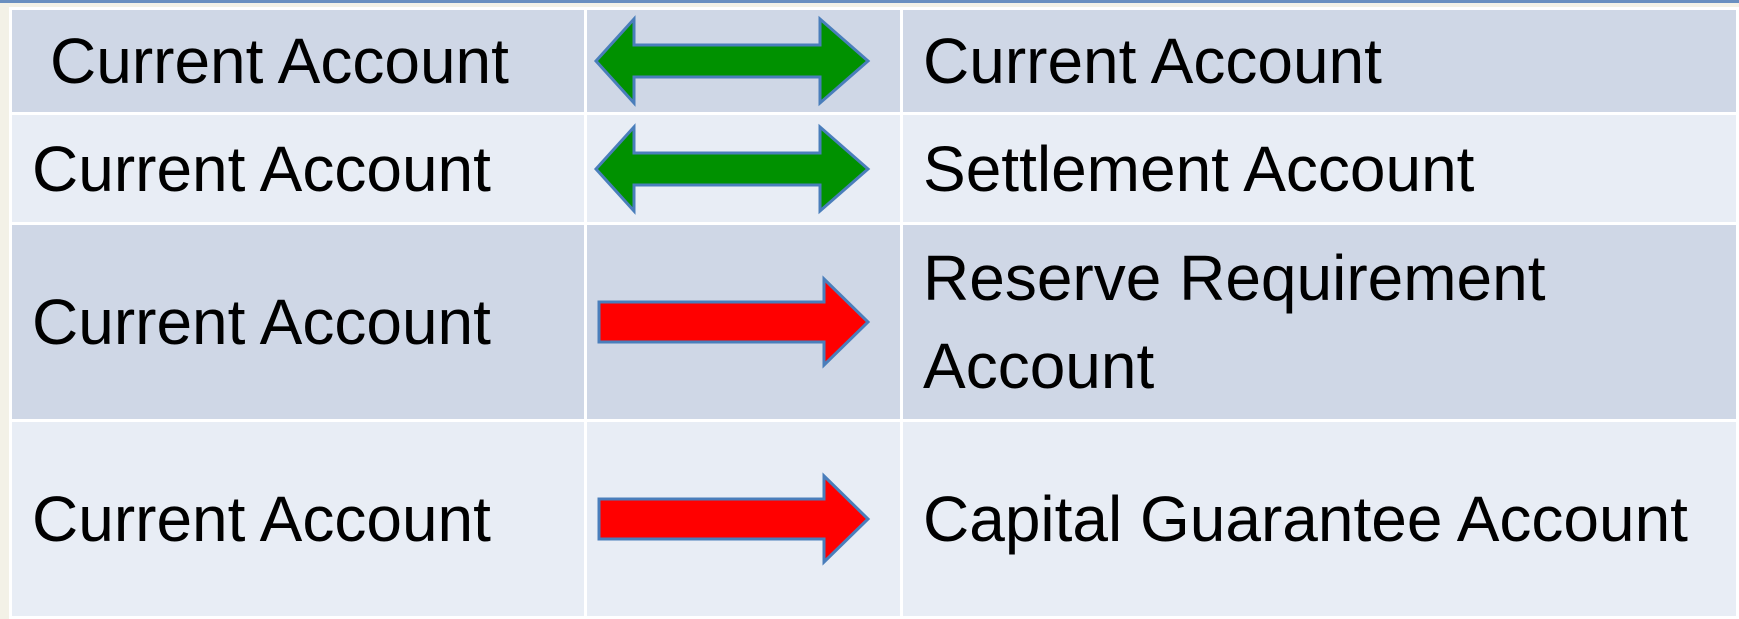 The height and width of the screenshot is (619, 1739). Describe the element at coordinates (1319, 168) in the screenshot. I see `target-cell: Settlement Account` at that location.